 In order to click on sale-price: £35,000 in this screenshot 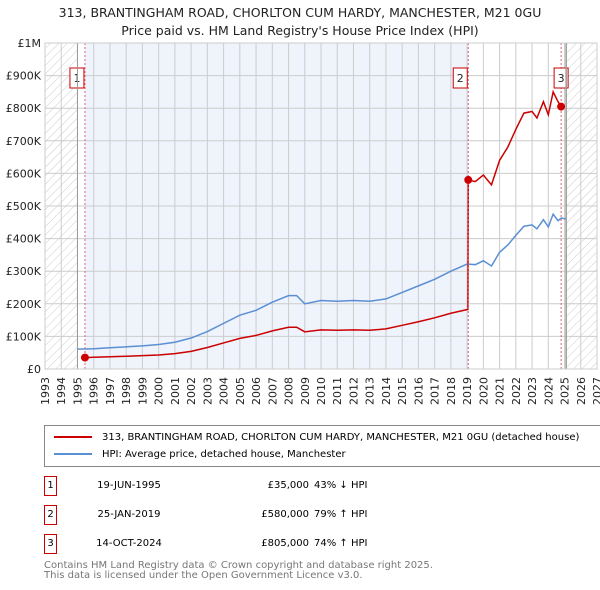, I will do `click(288, 485)`.